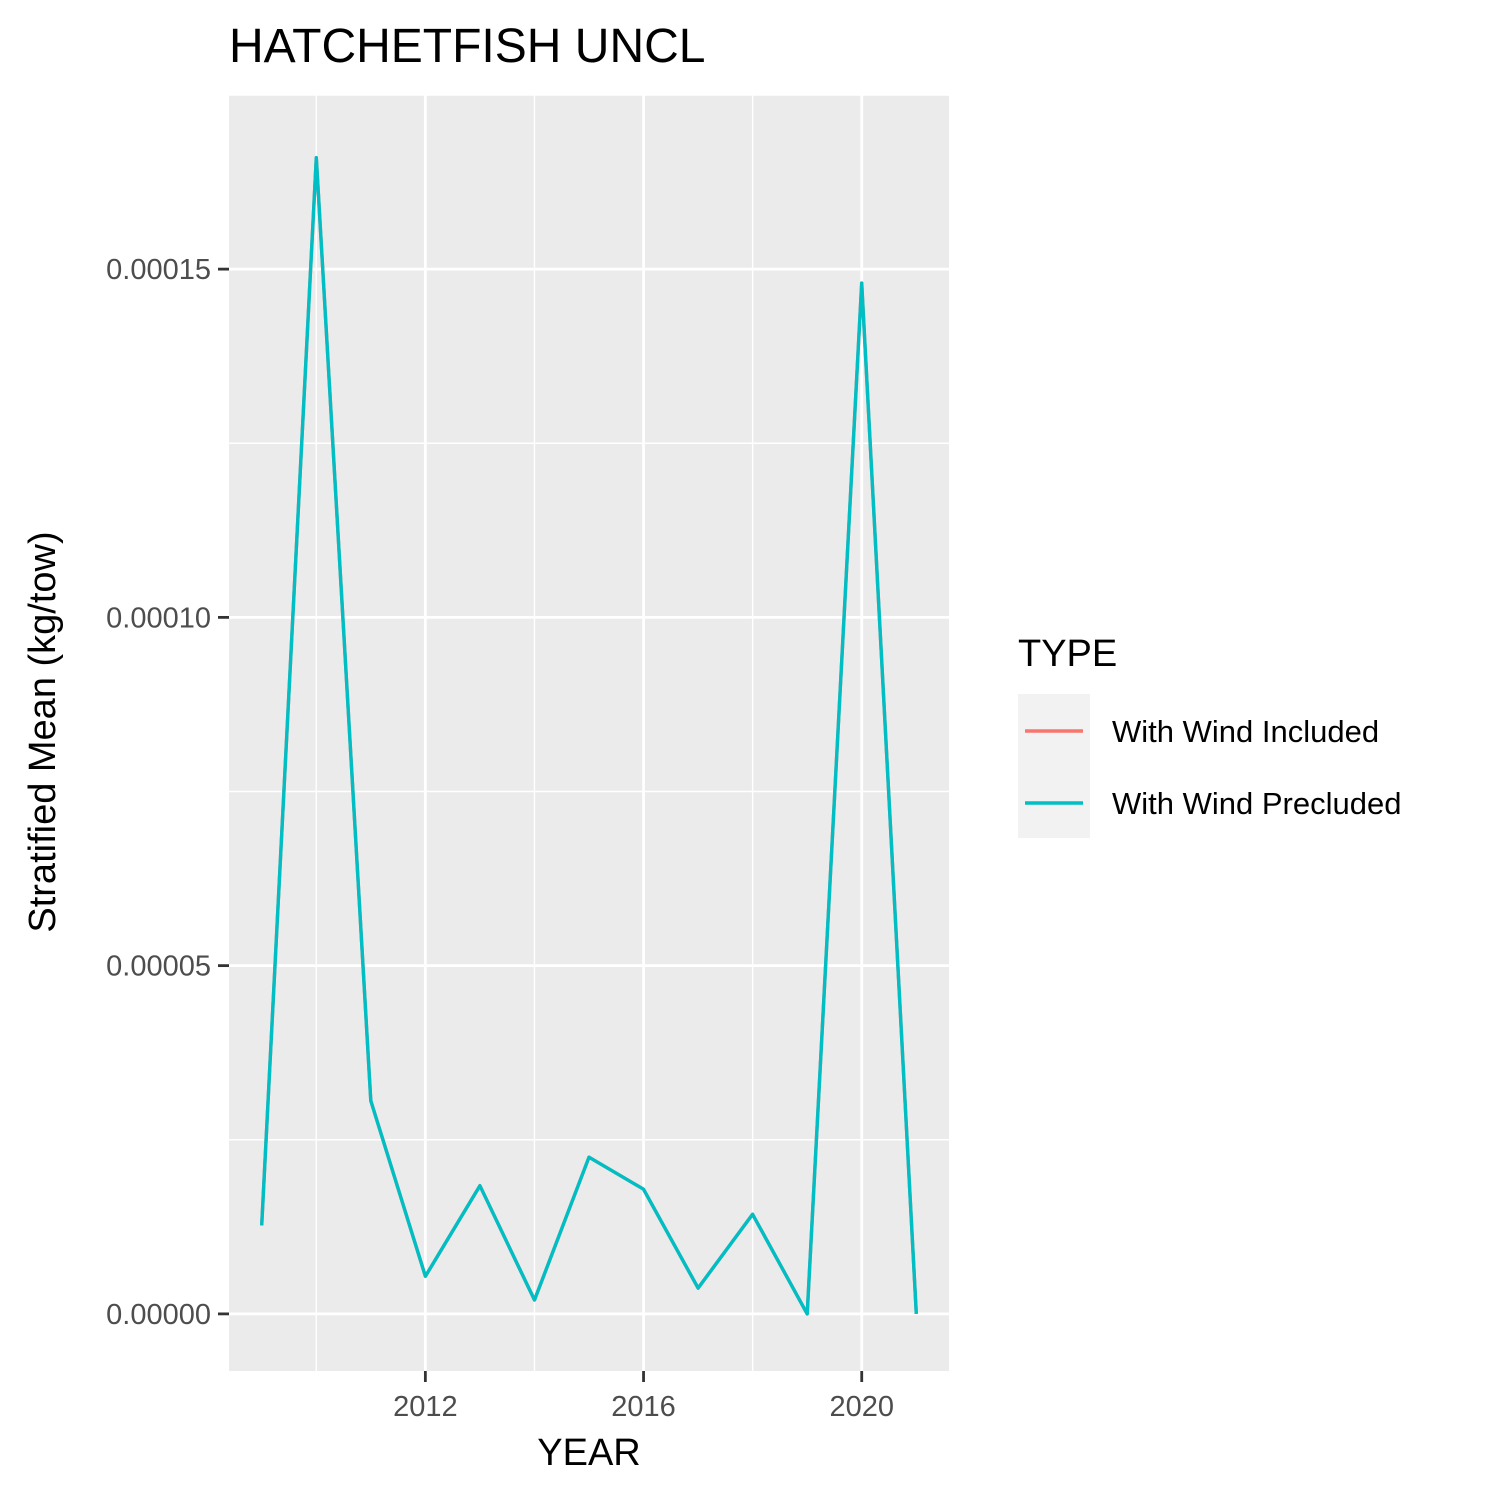 Image resolution: width=1500 pixels, height=1500 pixels. What do you see at coordinates (158, 1315) in the screenshot?
I see `y-tick-label: 0.00000` at bounding box center [158, 1315].